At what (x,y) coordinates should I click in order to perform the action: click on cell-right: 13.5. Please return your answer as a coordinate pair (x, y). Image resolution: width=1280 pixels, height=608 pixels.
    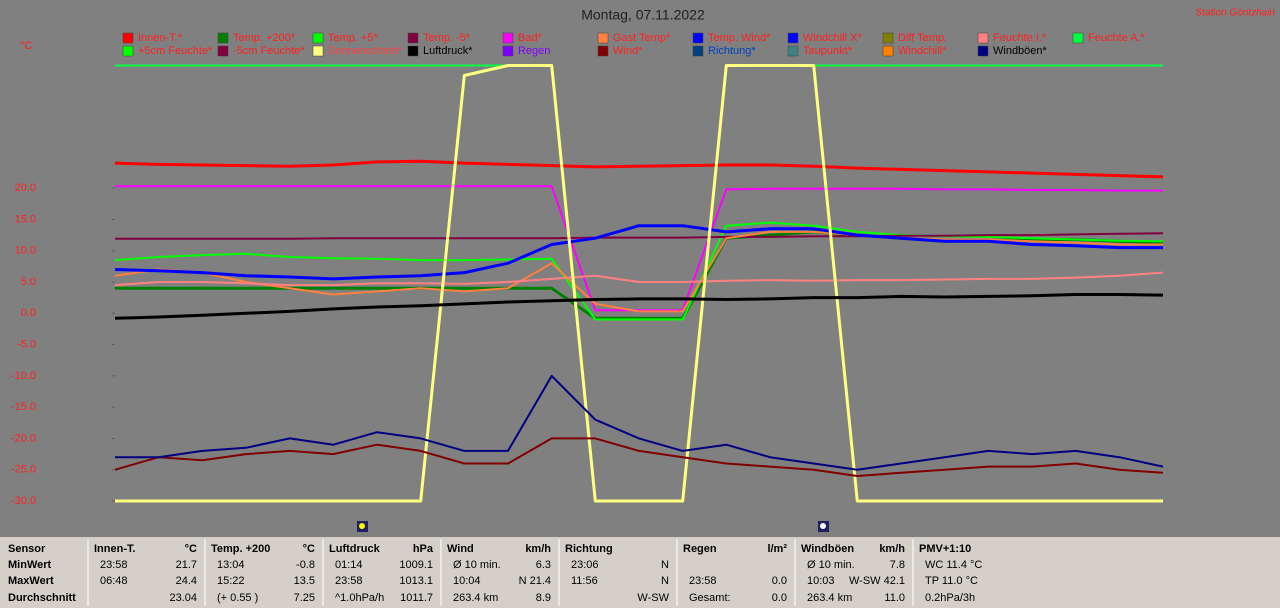
    Looking at the image, I should click on (304, 581).